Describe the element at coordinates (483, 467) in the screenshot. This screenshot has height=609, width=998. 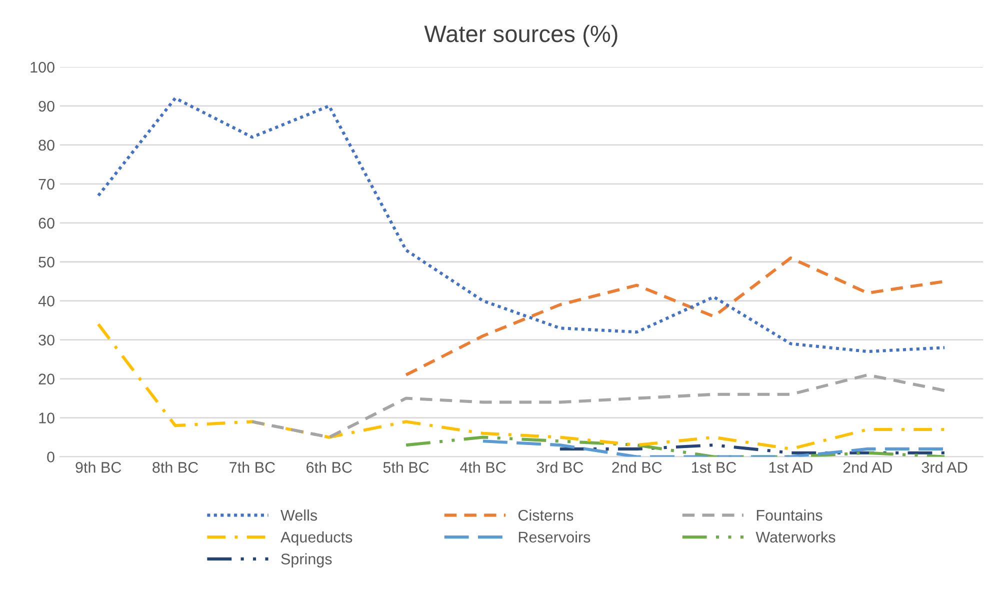
I see `x-tick-label: 4th BC` at that location.